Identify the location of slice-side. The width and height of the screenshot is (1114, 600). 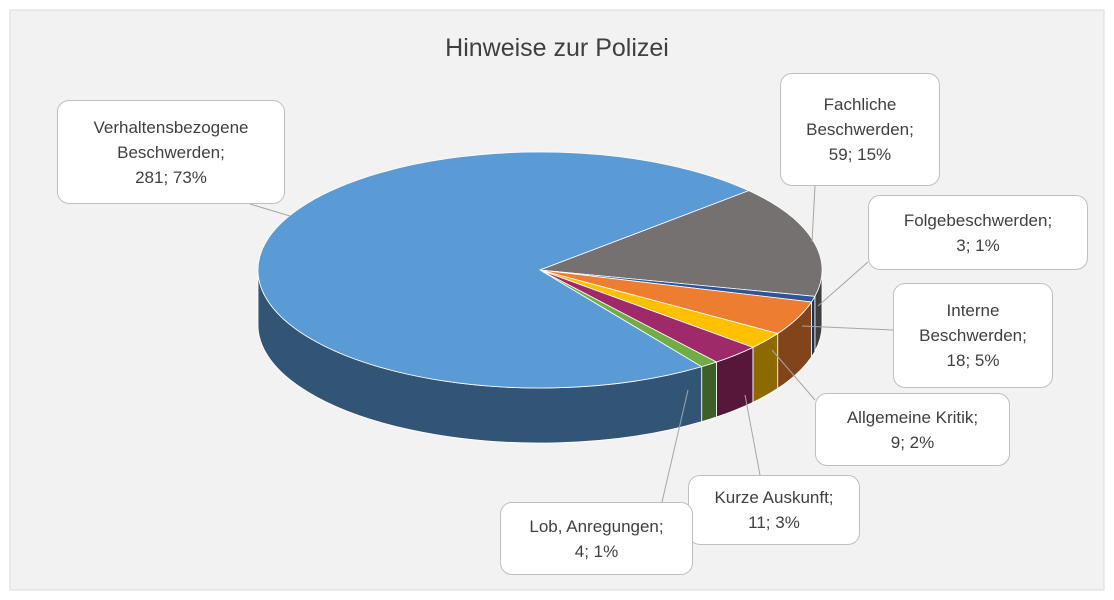
(709, 392).